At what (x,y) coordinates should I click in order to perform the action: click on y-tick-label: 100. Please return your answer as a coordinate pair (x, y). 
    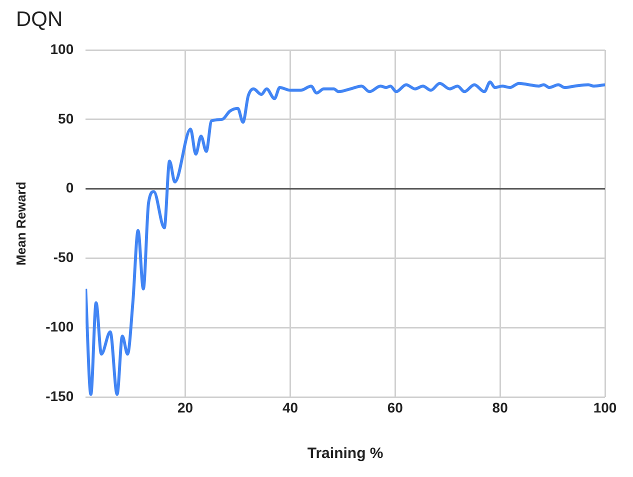
    Looking at the image, I should click on (62, 48).